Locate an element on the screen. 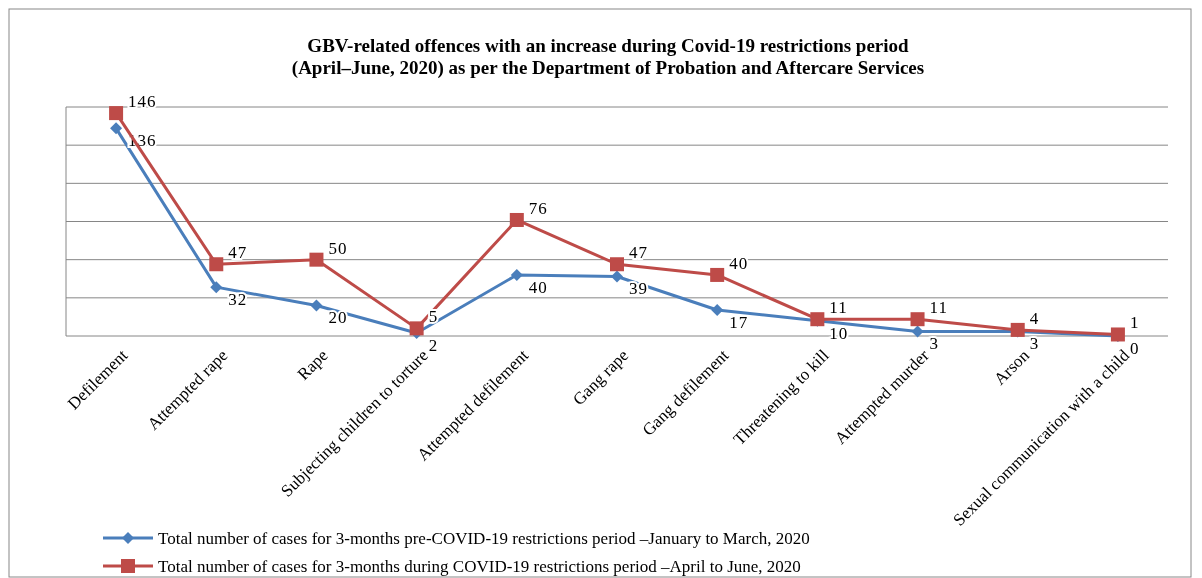 This screenshot has height=578, width=1202. data-label: 1 is located at coordinates (1134, 323).